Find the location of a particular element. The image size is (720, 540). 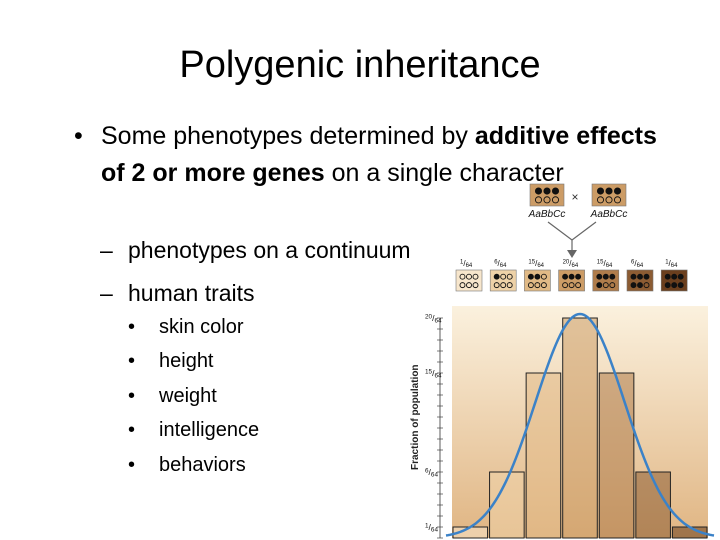

trait-label: weight is located at coordinates (188, 396).